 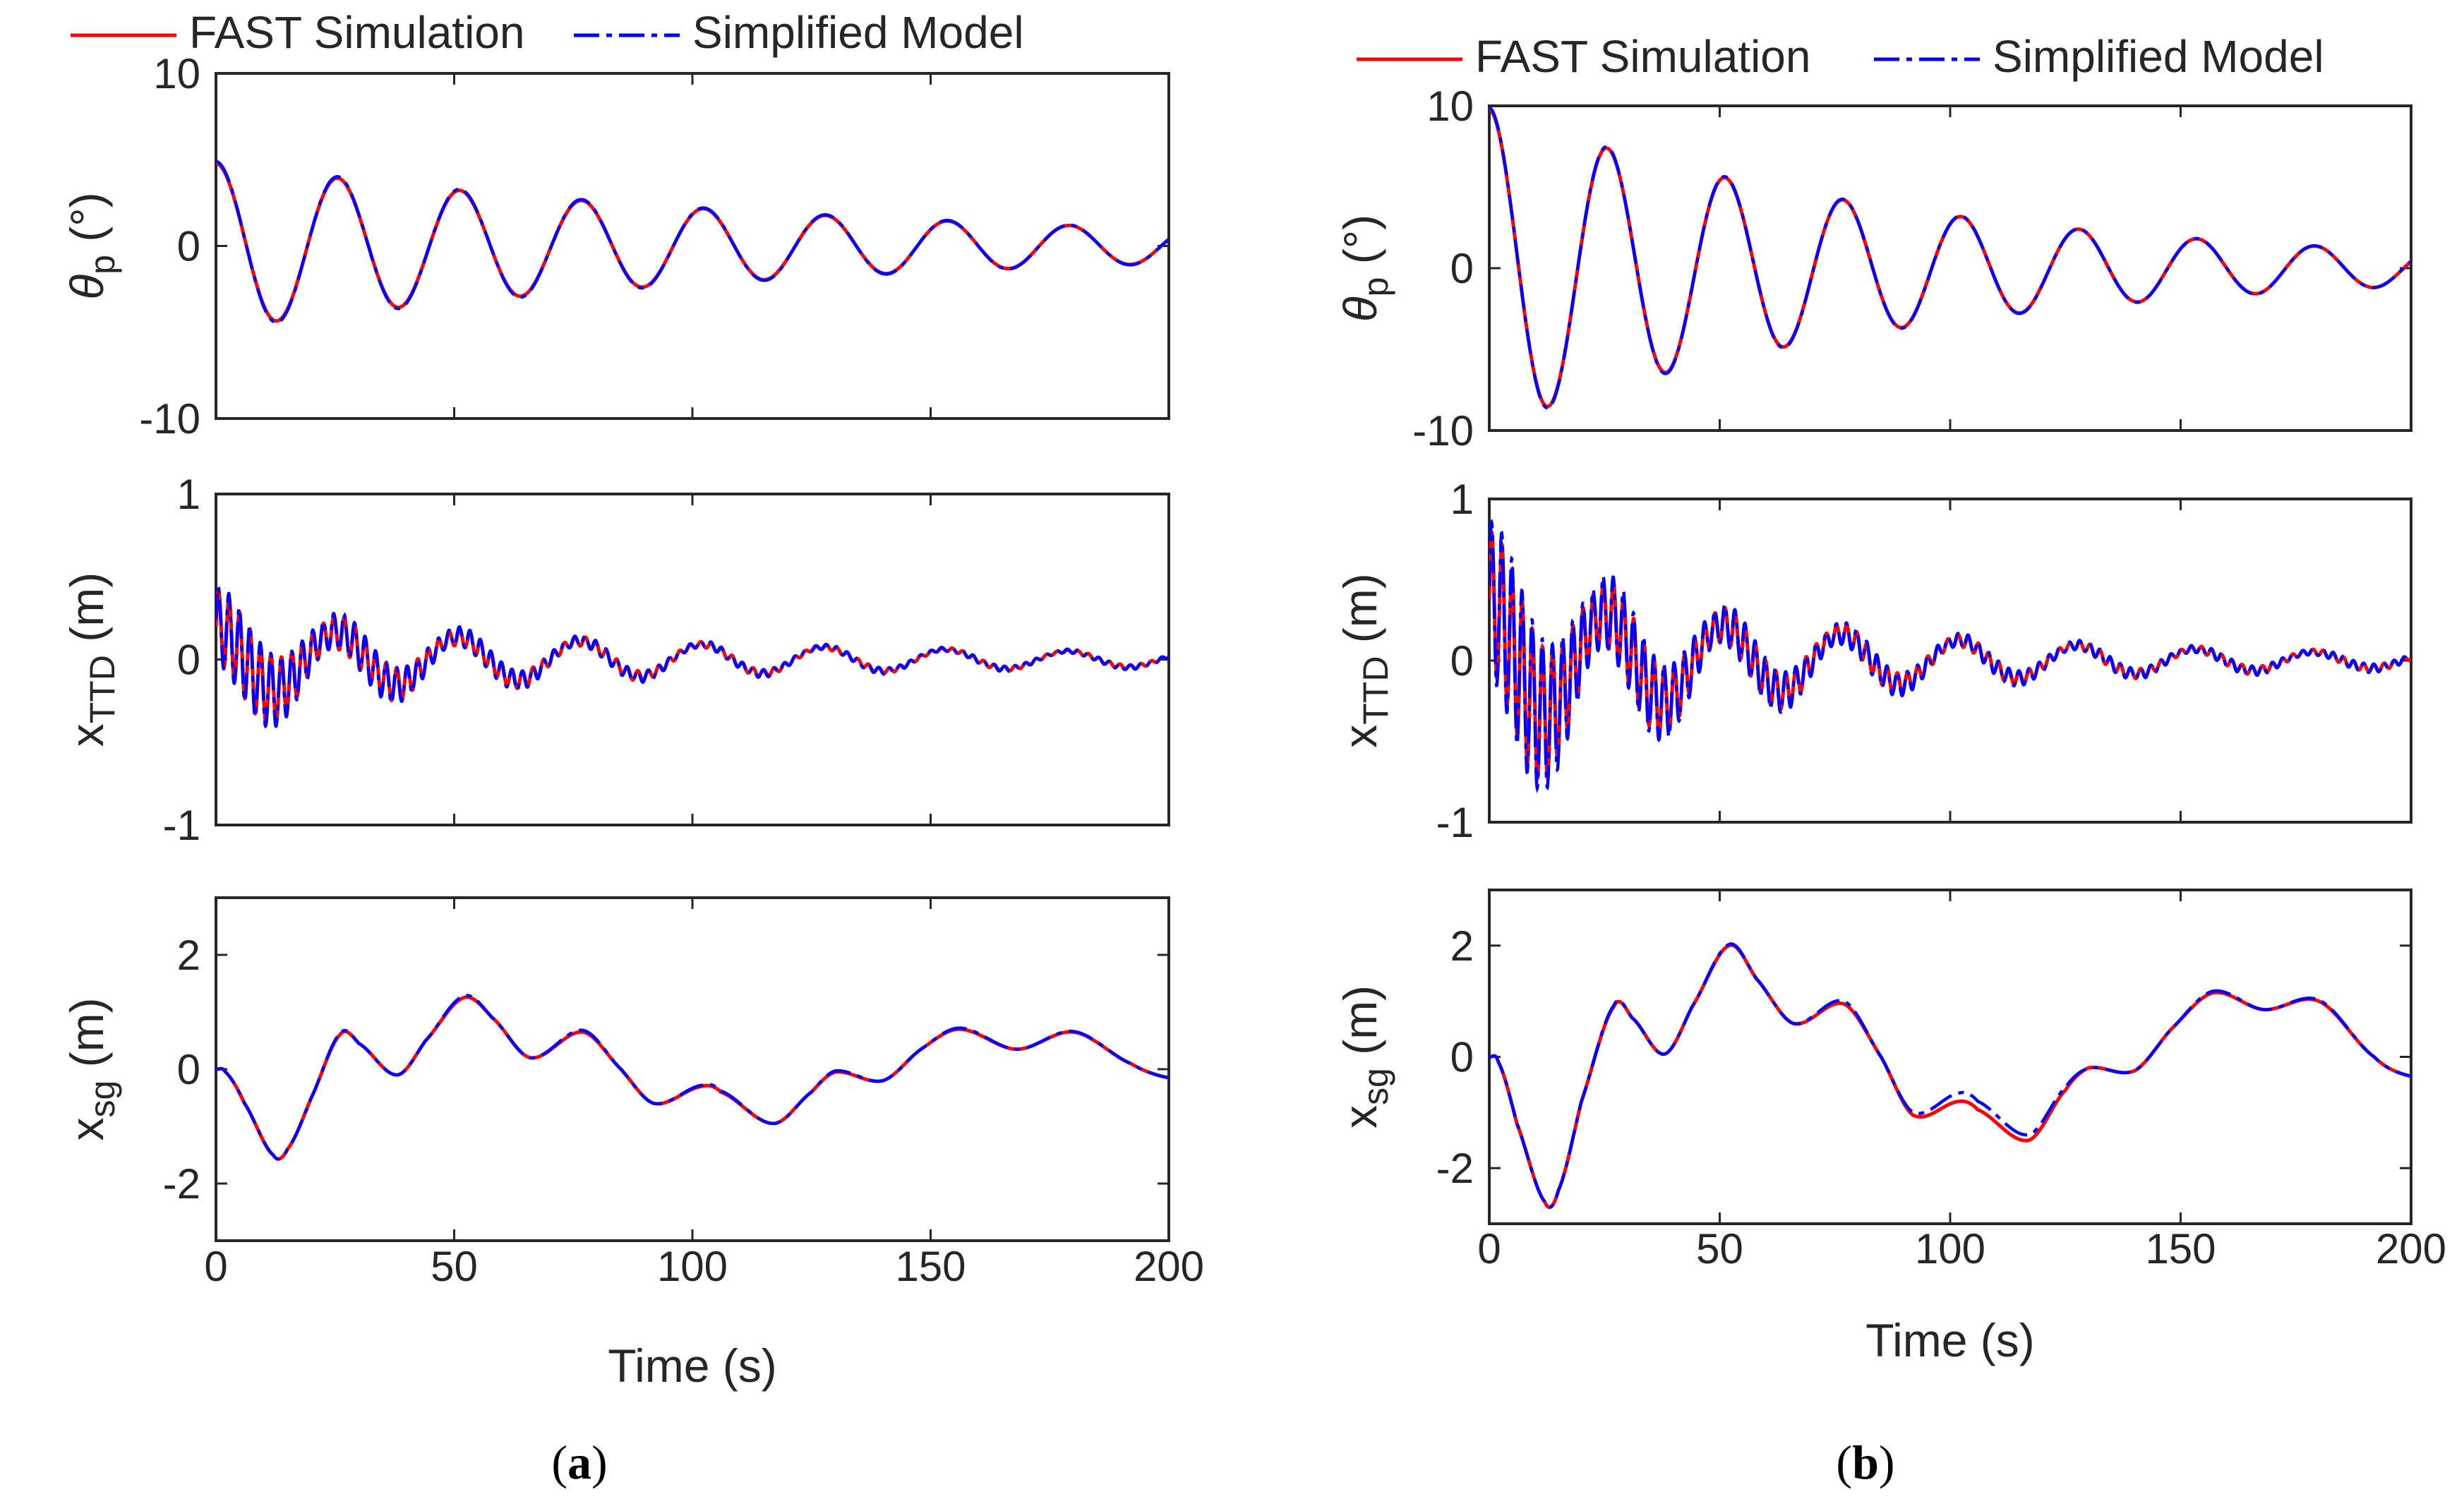 I want to click on caption-letter: b, so click(x=1865, y=1462).